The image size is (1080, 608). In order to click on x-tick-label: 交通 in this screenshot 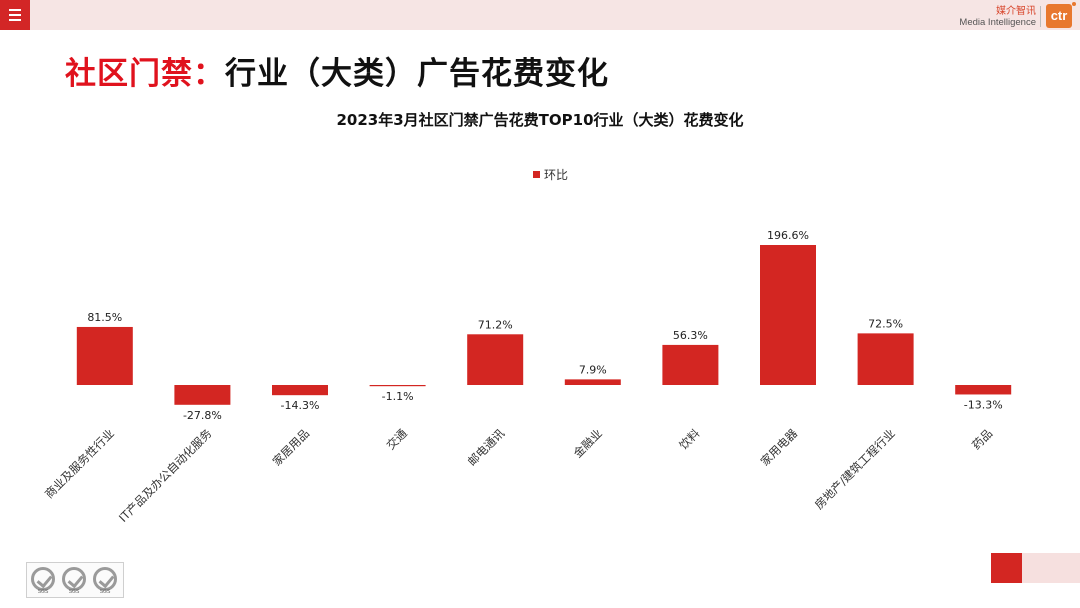, I will do `click(397, 439)`.